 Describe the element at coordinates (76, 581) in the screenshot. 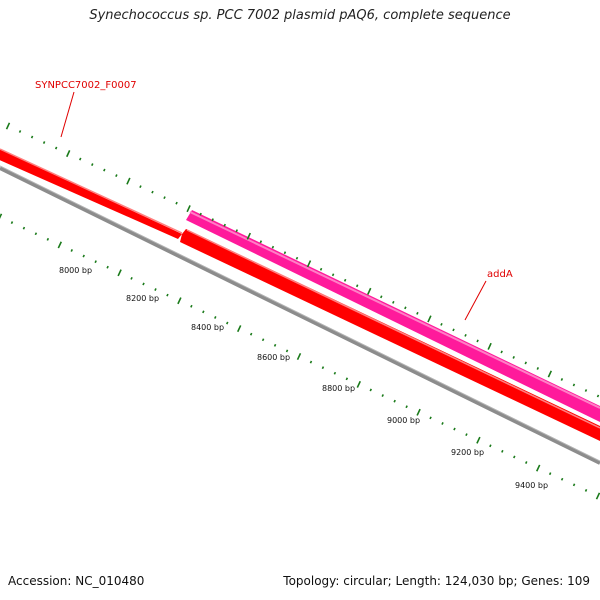

I see `accession-text: Accession: NC_010480` at that location.